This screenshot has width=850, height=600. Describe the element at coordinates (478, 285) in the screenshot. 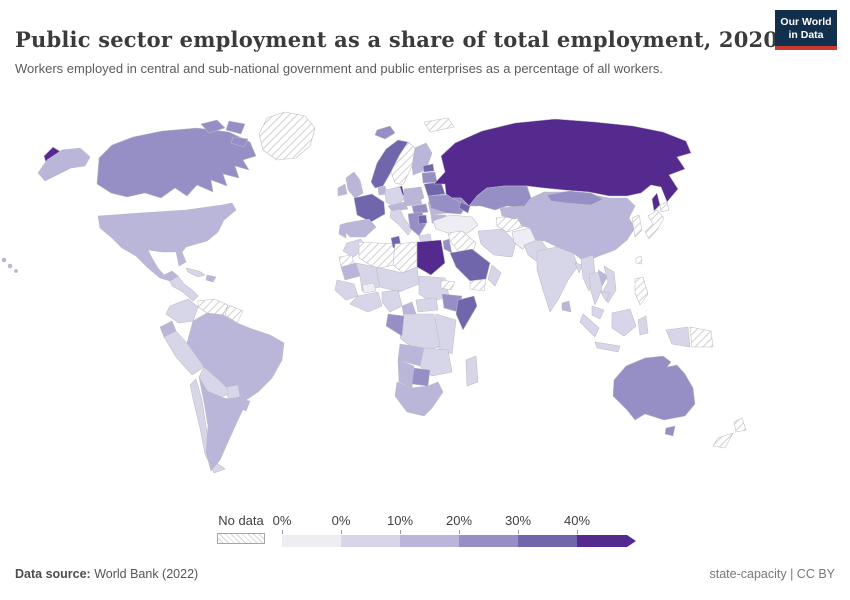

I see `country-yemen` at that location.